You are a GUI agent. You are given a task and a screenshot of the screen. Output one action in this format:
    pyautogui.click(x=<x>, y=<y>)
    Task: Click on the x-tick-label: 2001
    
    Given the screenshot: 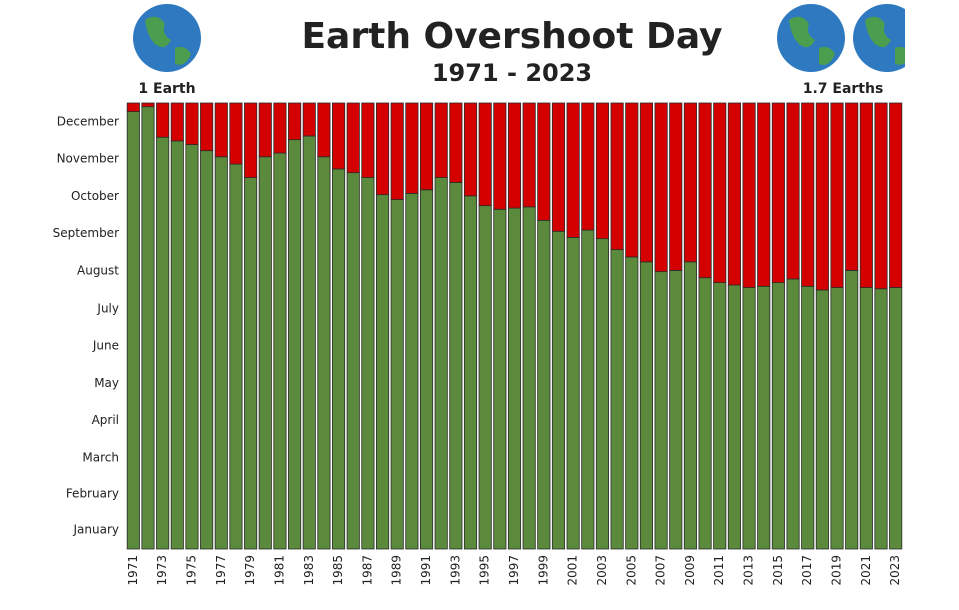 What is the action you would take?
    pyautogui.click(x=573, y=570)
    